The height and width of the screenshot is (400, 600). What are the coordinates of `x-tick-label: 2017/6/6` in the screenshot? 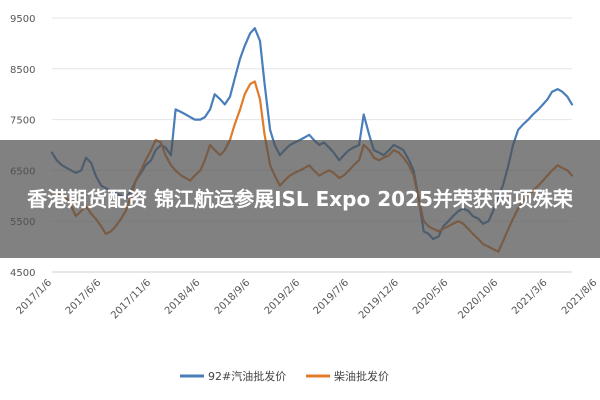 It's located at (84, 297).